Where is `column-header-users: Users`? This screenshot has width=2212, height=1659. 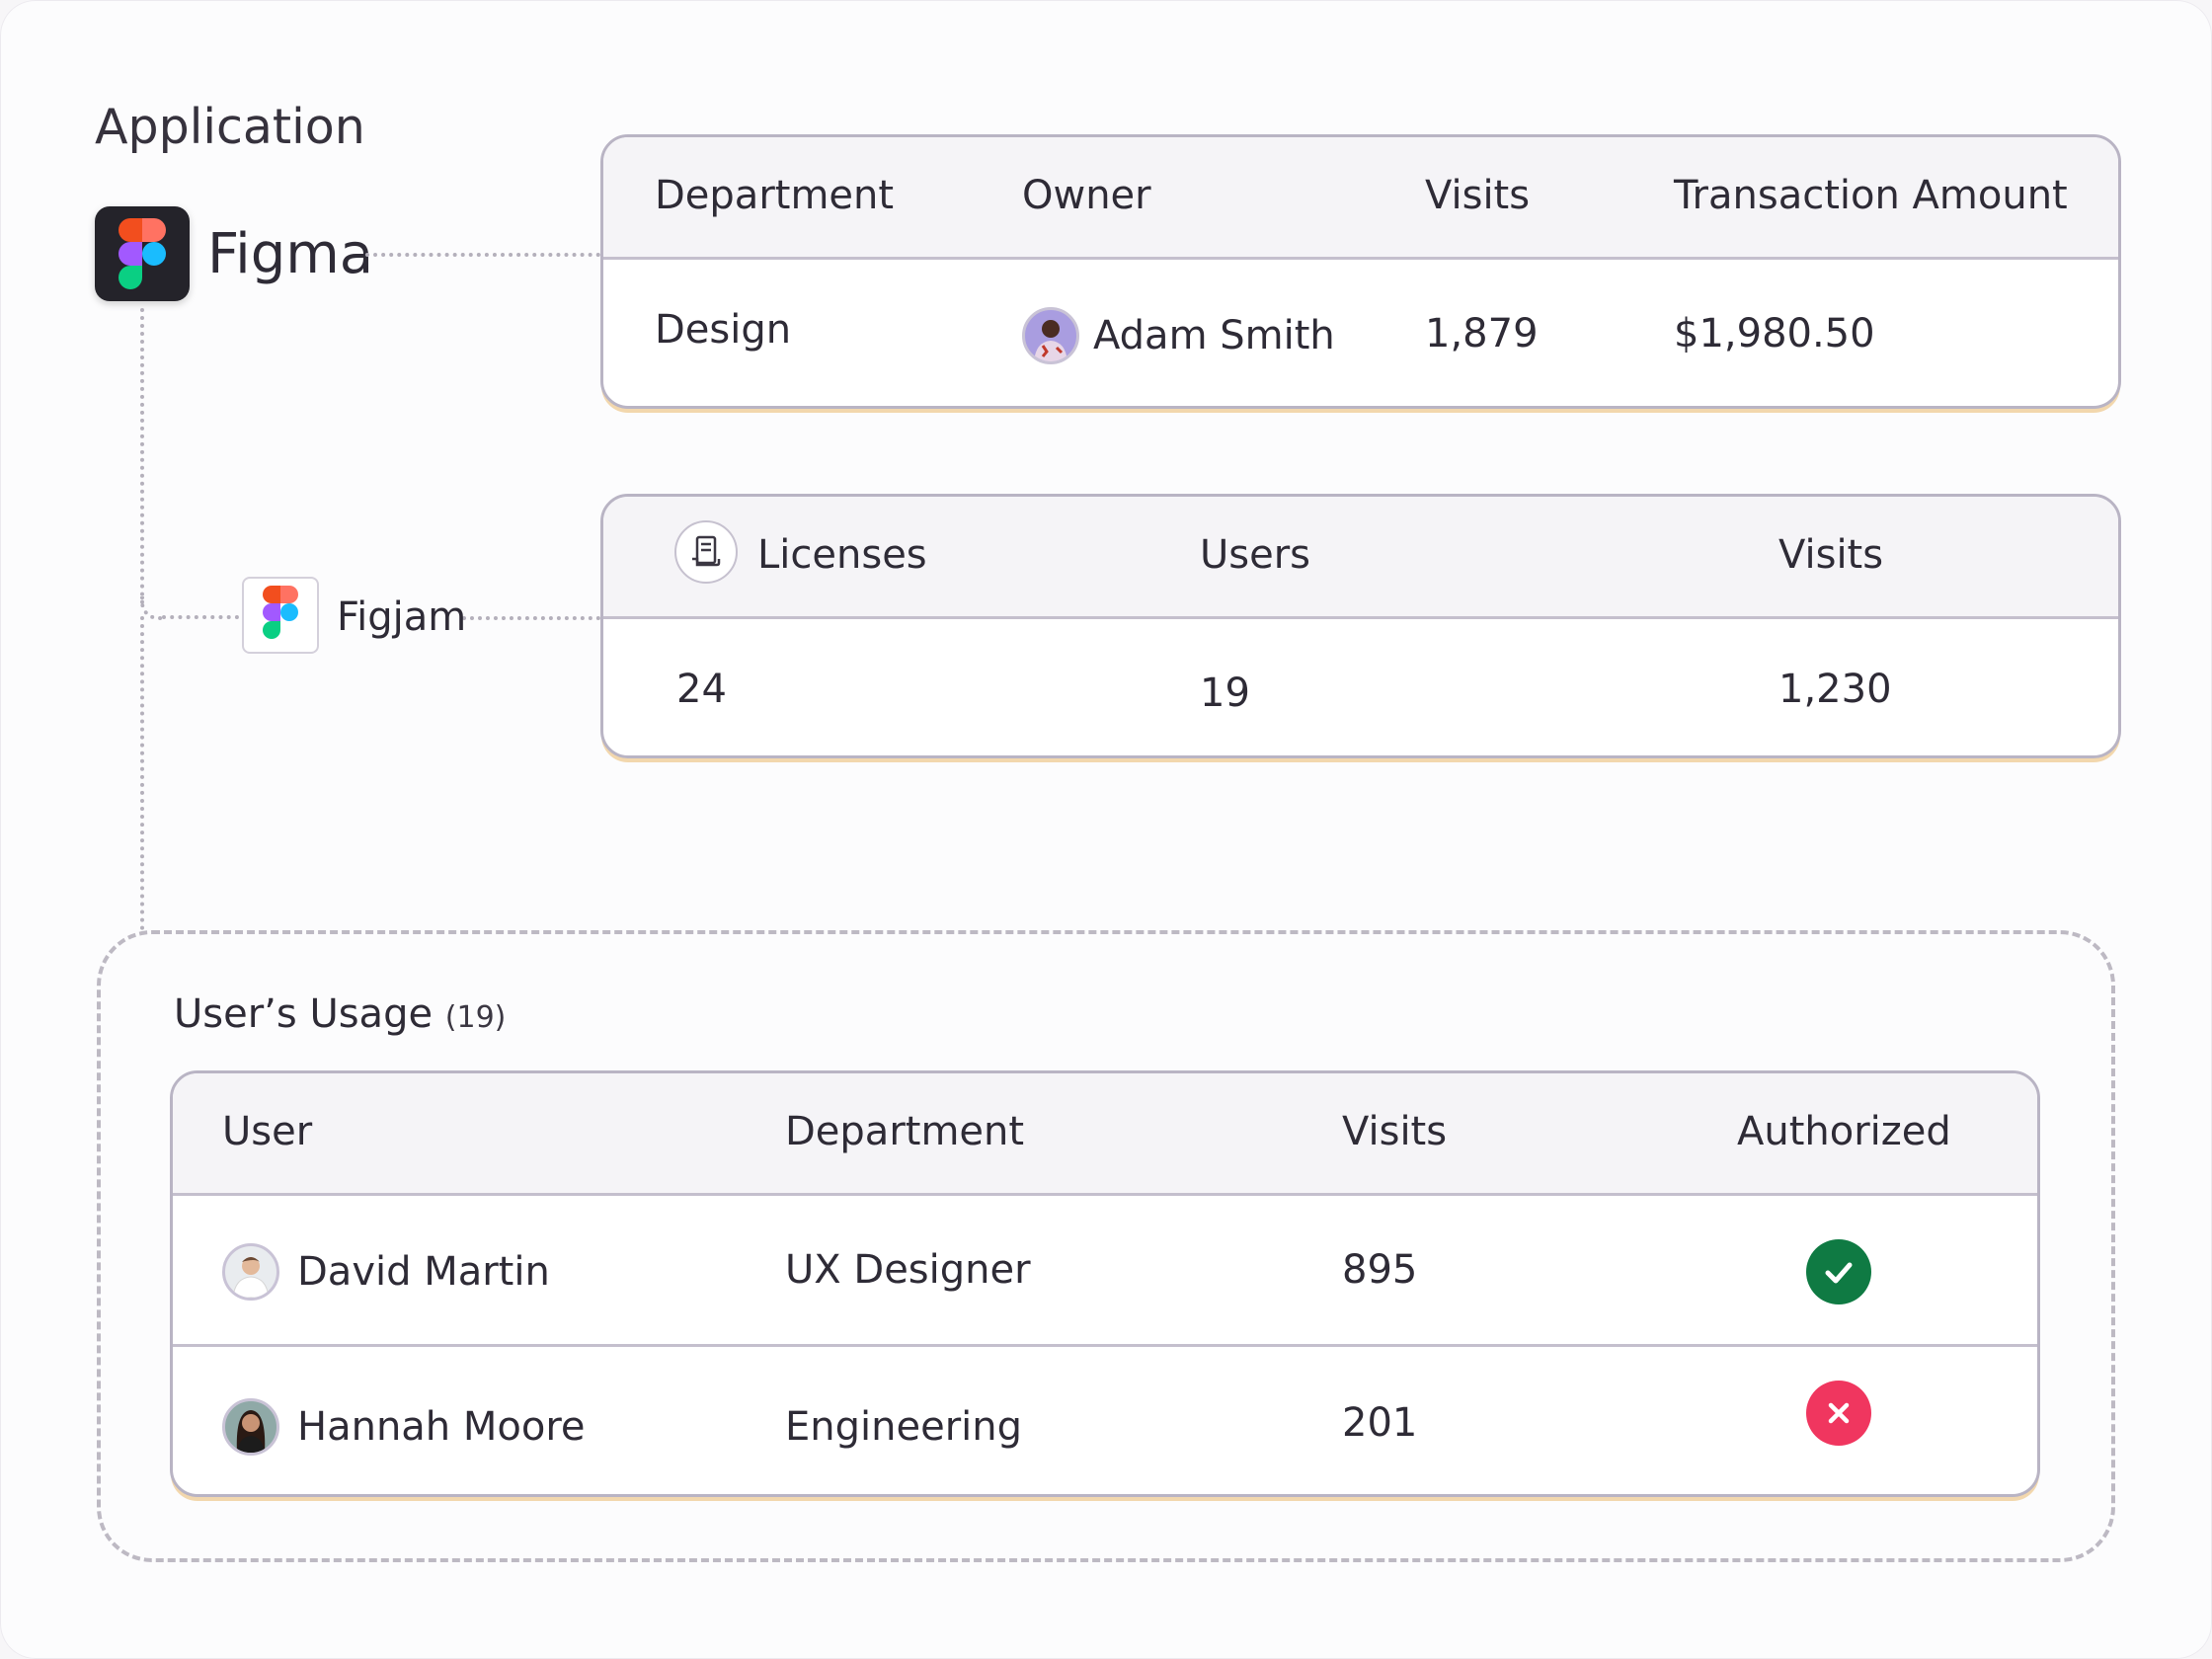 column-header-users: Users is located at coordinates (1256, 555).